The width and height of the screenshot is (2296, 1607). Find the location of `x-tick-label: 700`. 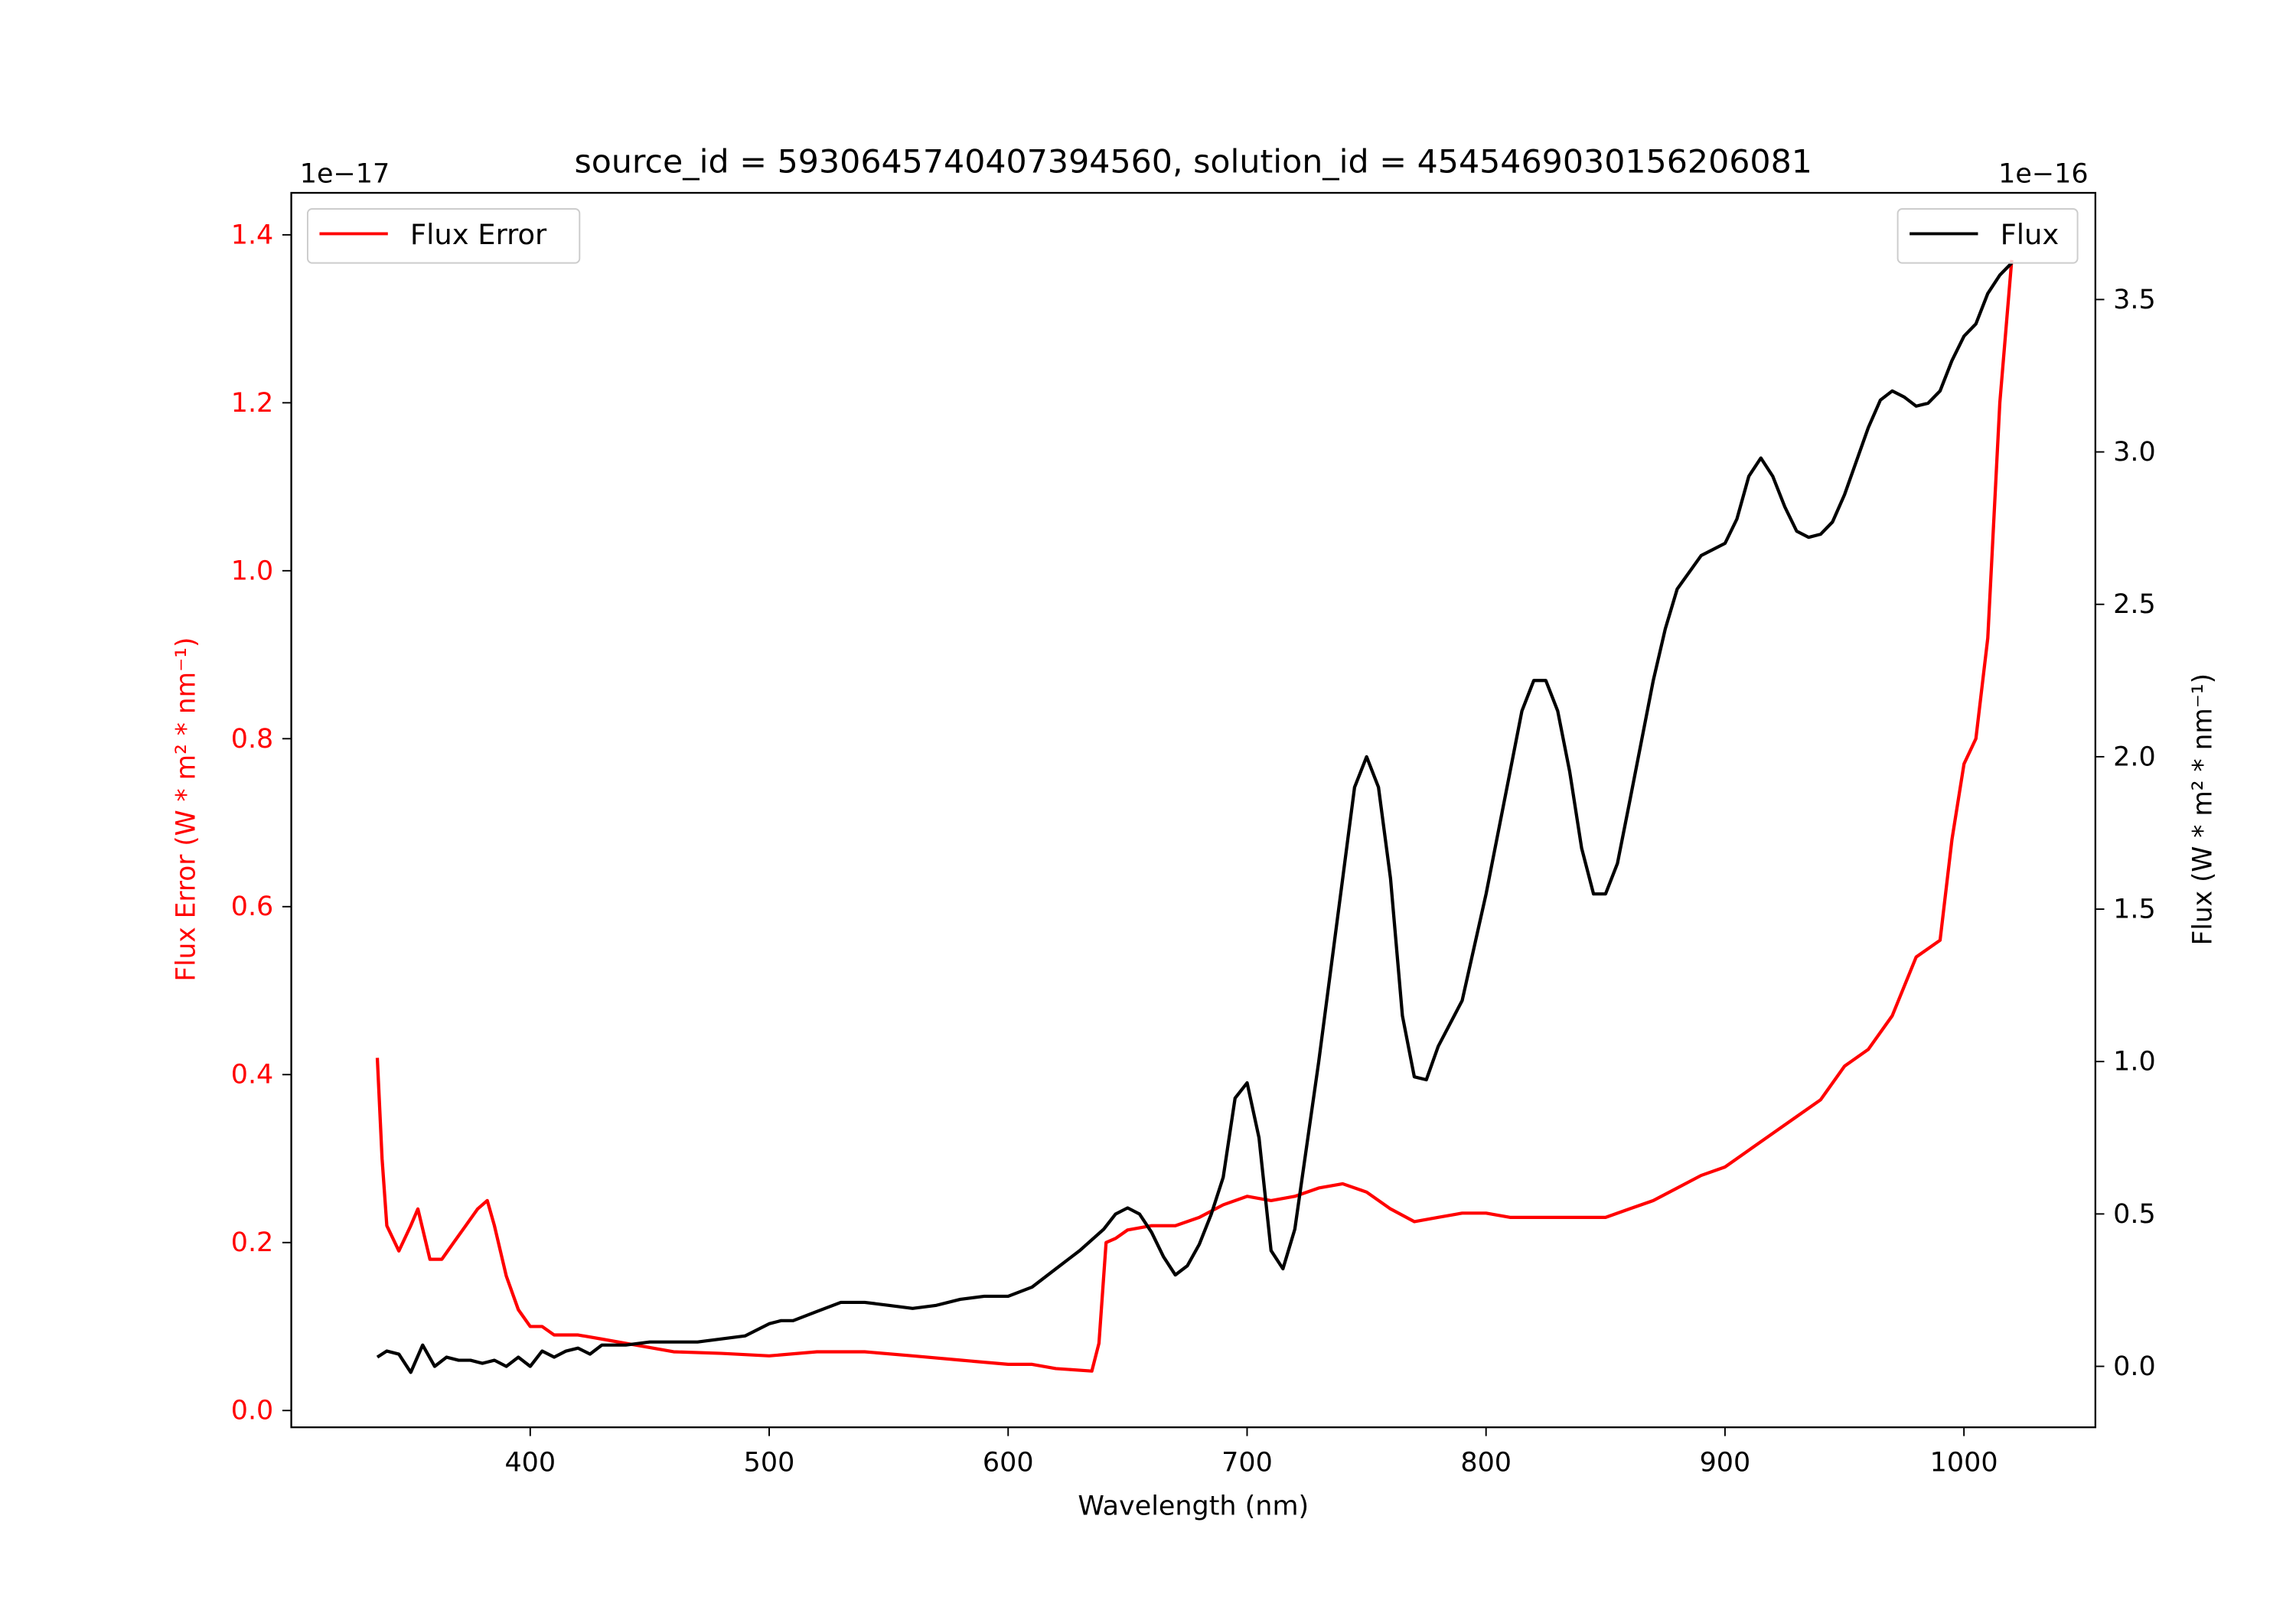

x-tick-label: 700 is located at coordinates (1247, 1463).